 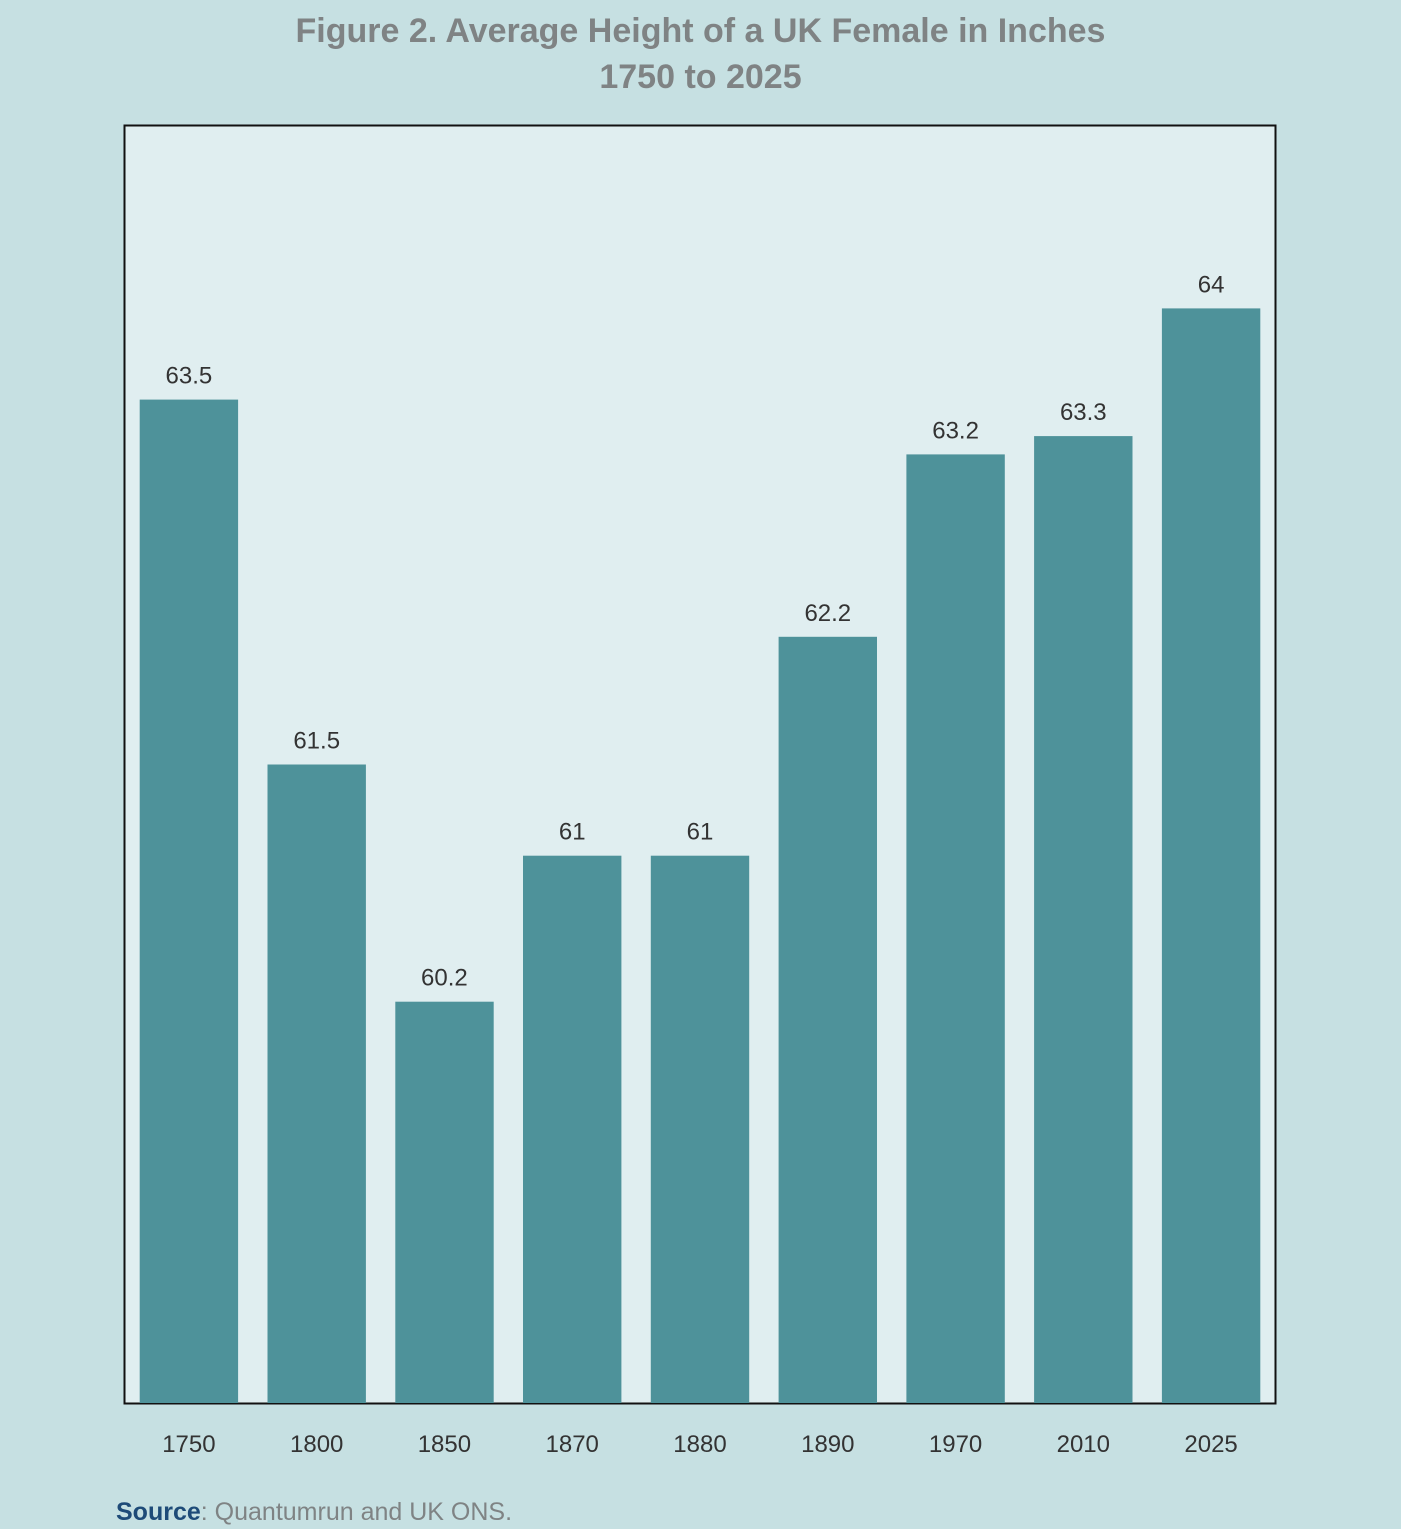 I want to click on bar-2025, so click(x=1211, y=855).